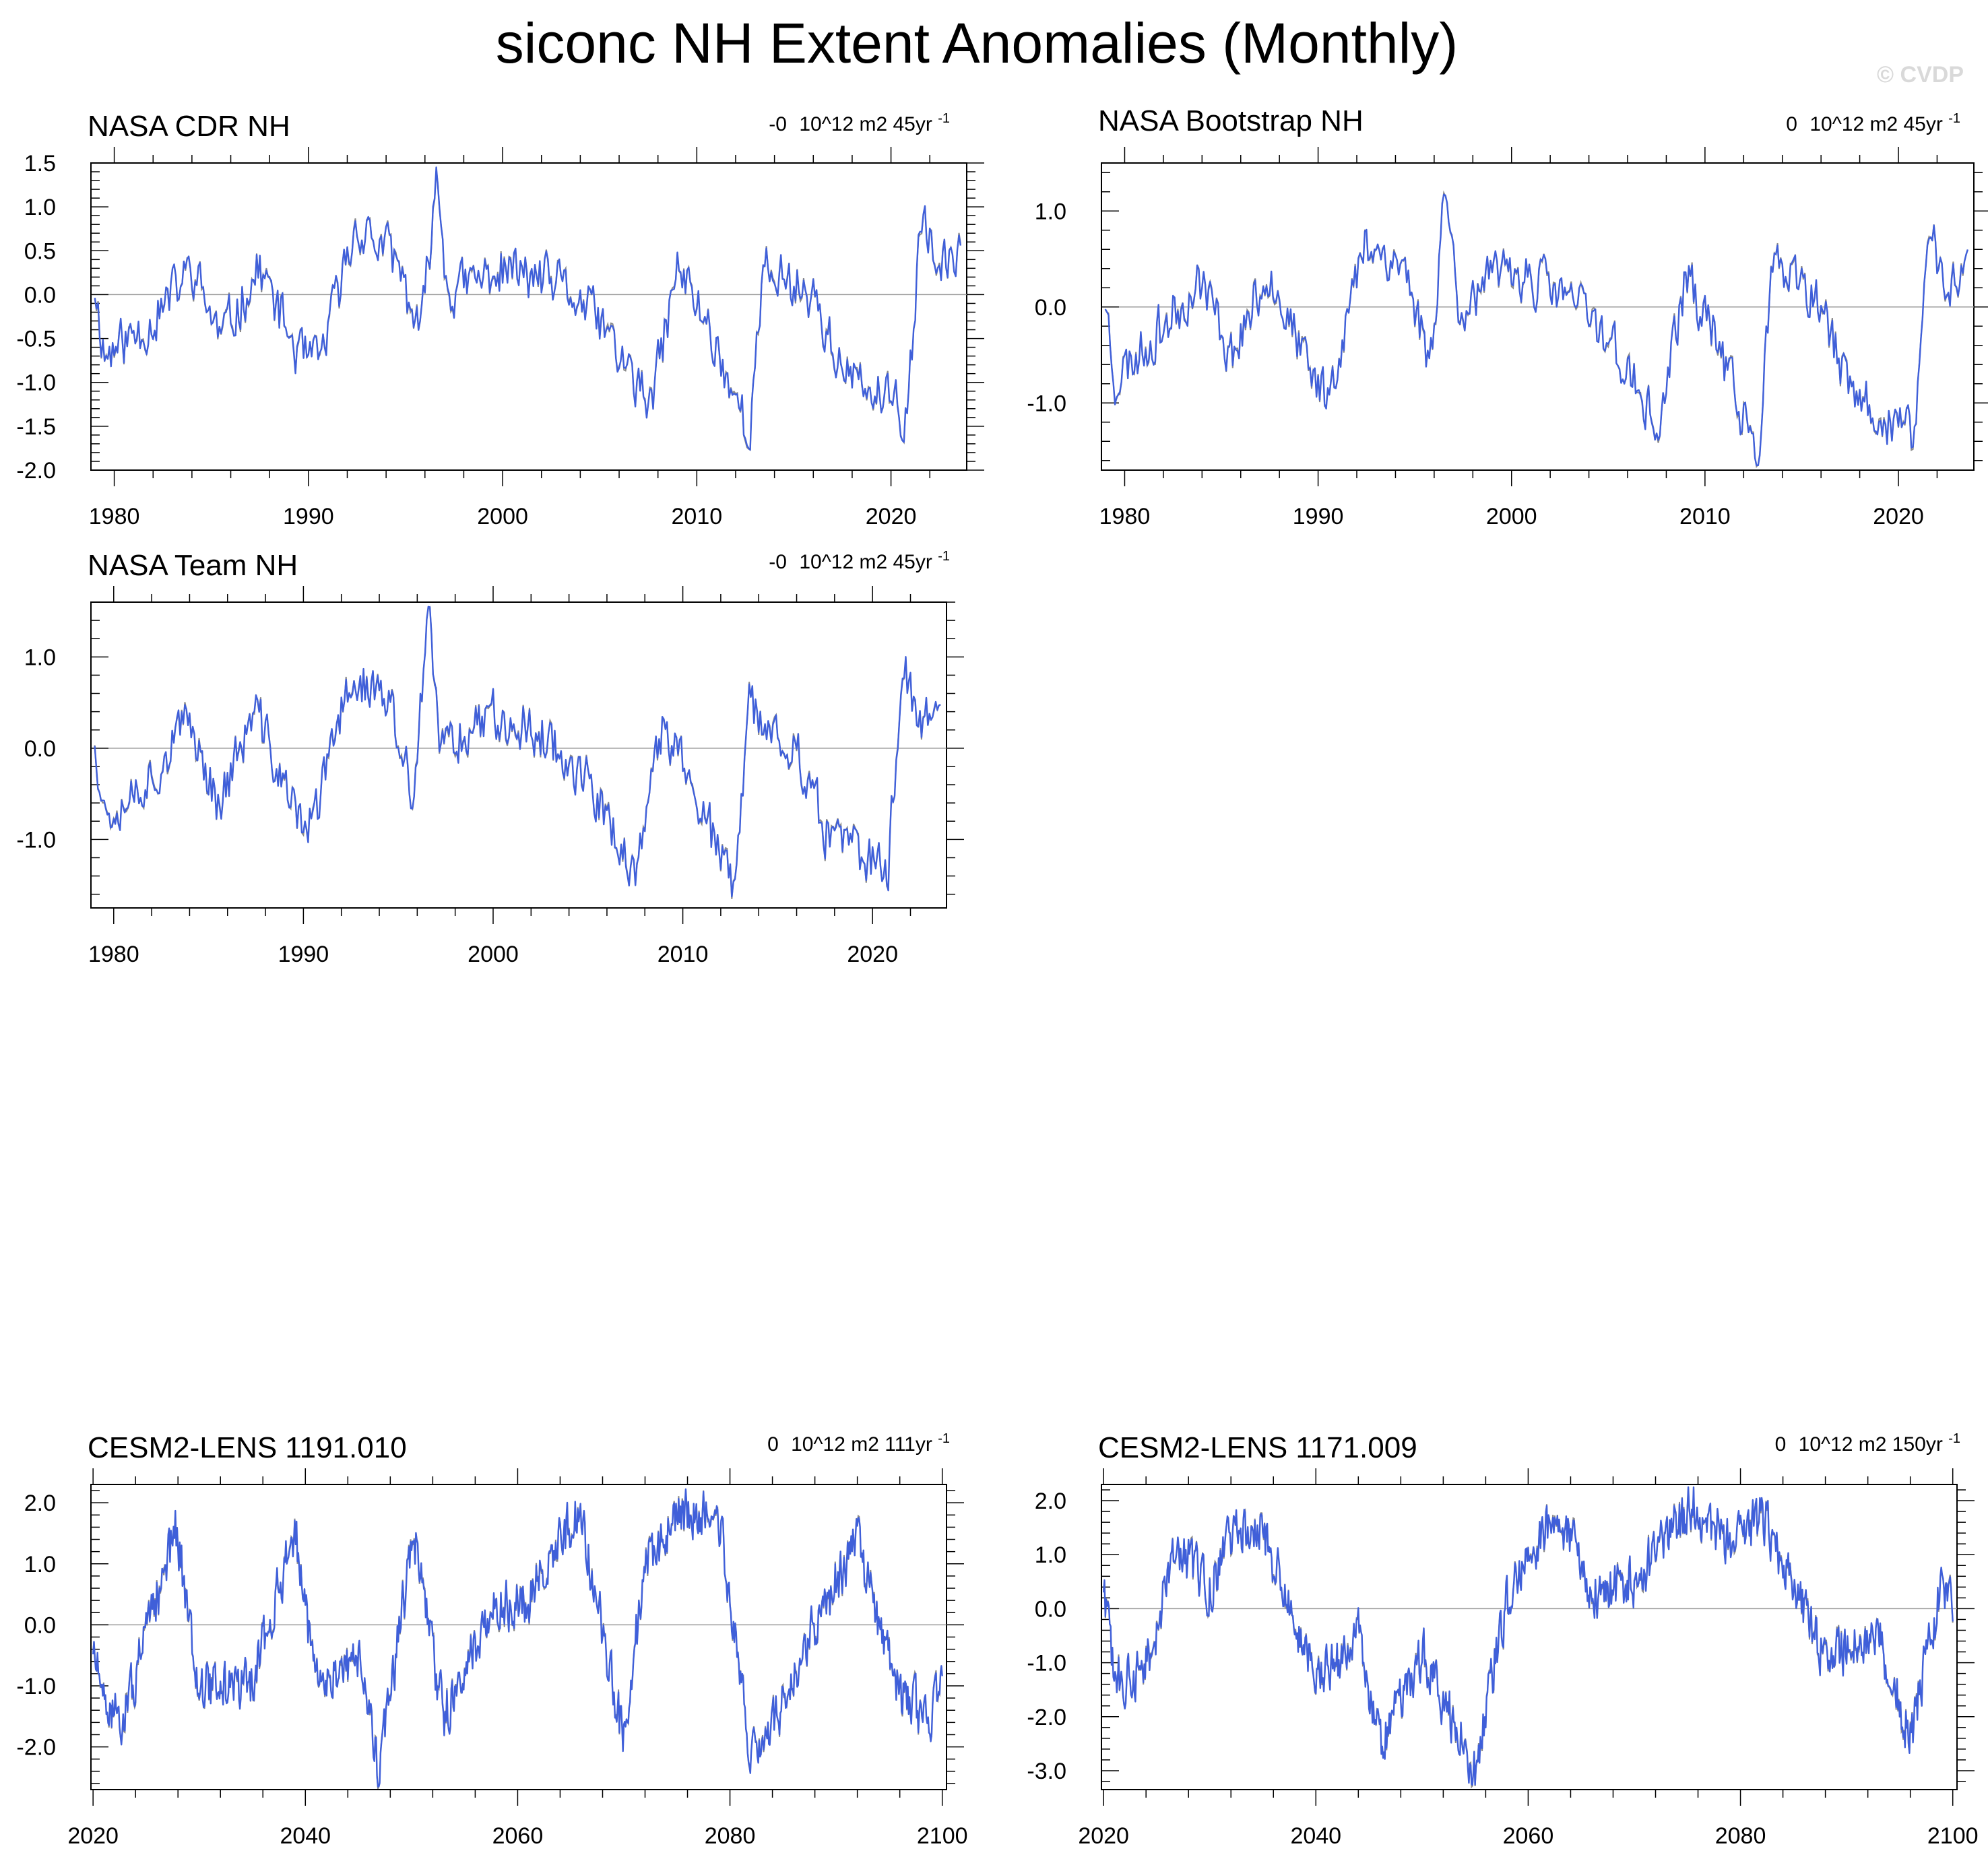 Image resolution: width=1988 pixels, height=1863 pixels. Describe the element at coordinates (1921, 75) in the screenshot. I see `watermark: © CVDP` at that location.